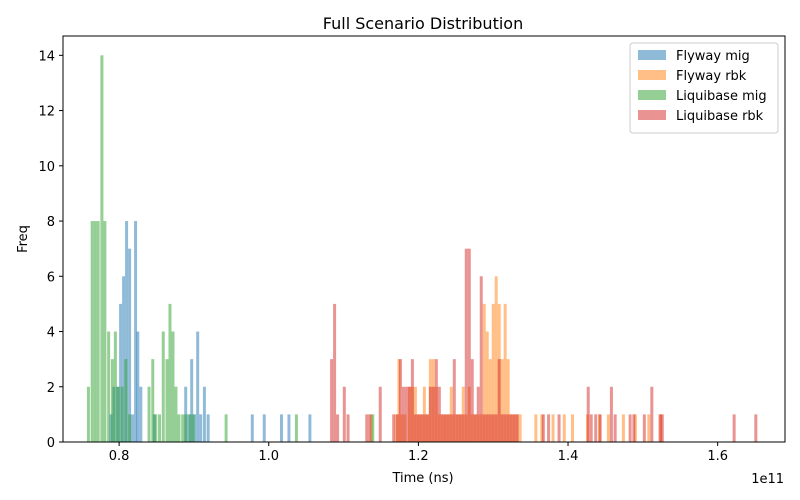 This screenshot has height=500, width=800. Describe the element at coordinates (23, 239) in the screenshot. I see `y-axis-label: Freq` at that location.